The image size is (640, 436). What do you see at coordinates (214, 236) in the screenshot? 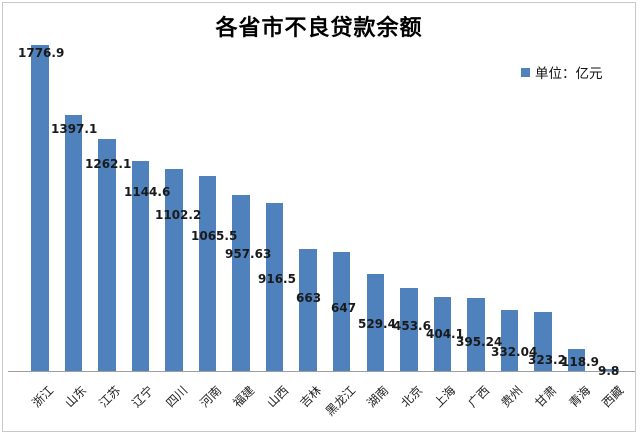
I see `bar-value-label: 1065.5` at bounding box center [214, 236].